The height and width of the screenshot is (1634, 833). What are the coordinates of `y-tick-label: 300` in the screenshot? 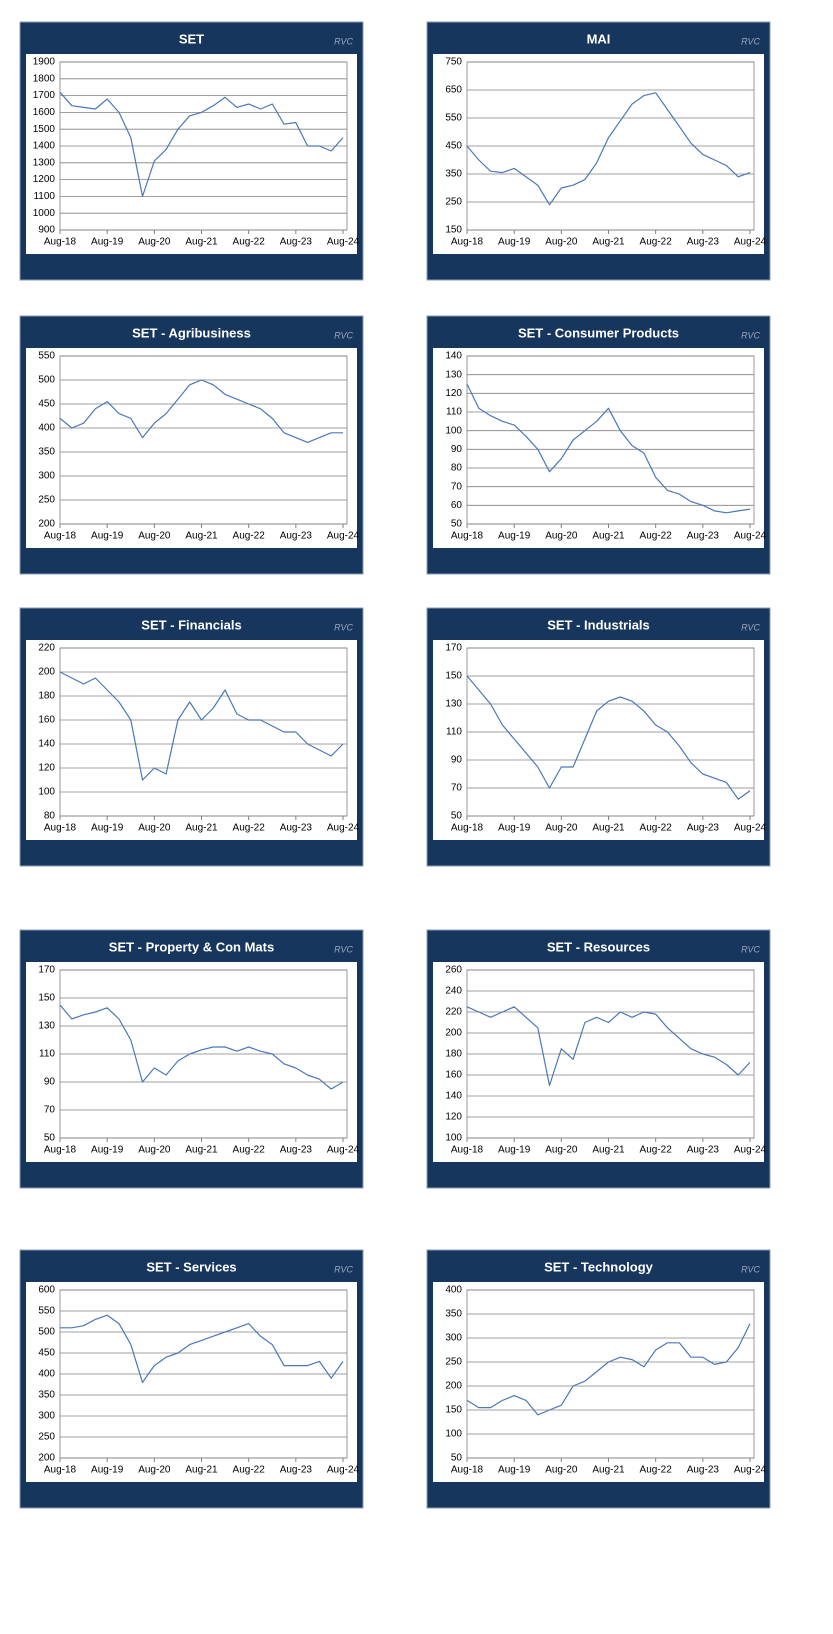 It's located at (46, 476).